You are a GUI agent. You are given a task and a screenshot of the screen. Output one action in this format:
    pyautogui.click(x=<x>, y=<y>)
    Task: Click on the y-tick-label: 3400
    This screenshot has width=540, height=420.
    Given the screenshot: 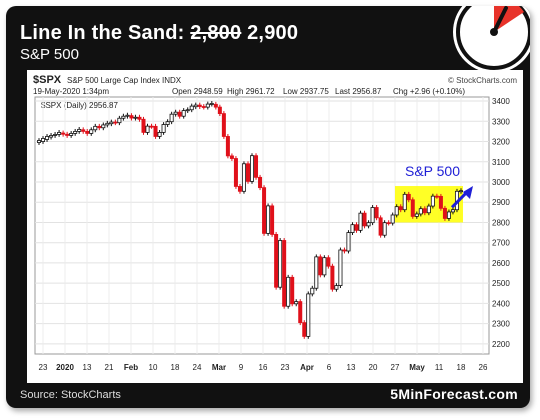 What is the action you would take?
    pyautogui.click(x=501, y=101)
    